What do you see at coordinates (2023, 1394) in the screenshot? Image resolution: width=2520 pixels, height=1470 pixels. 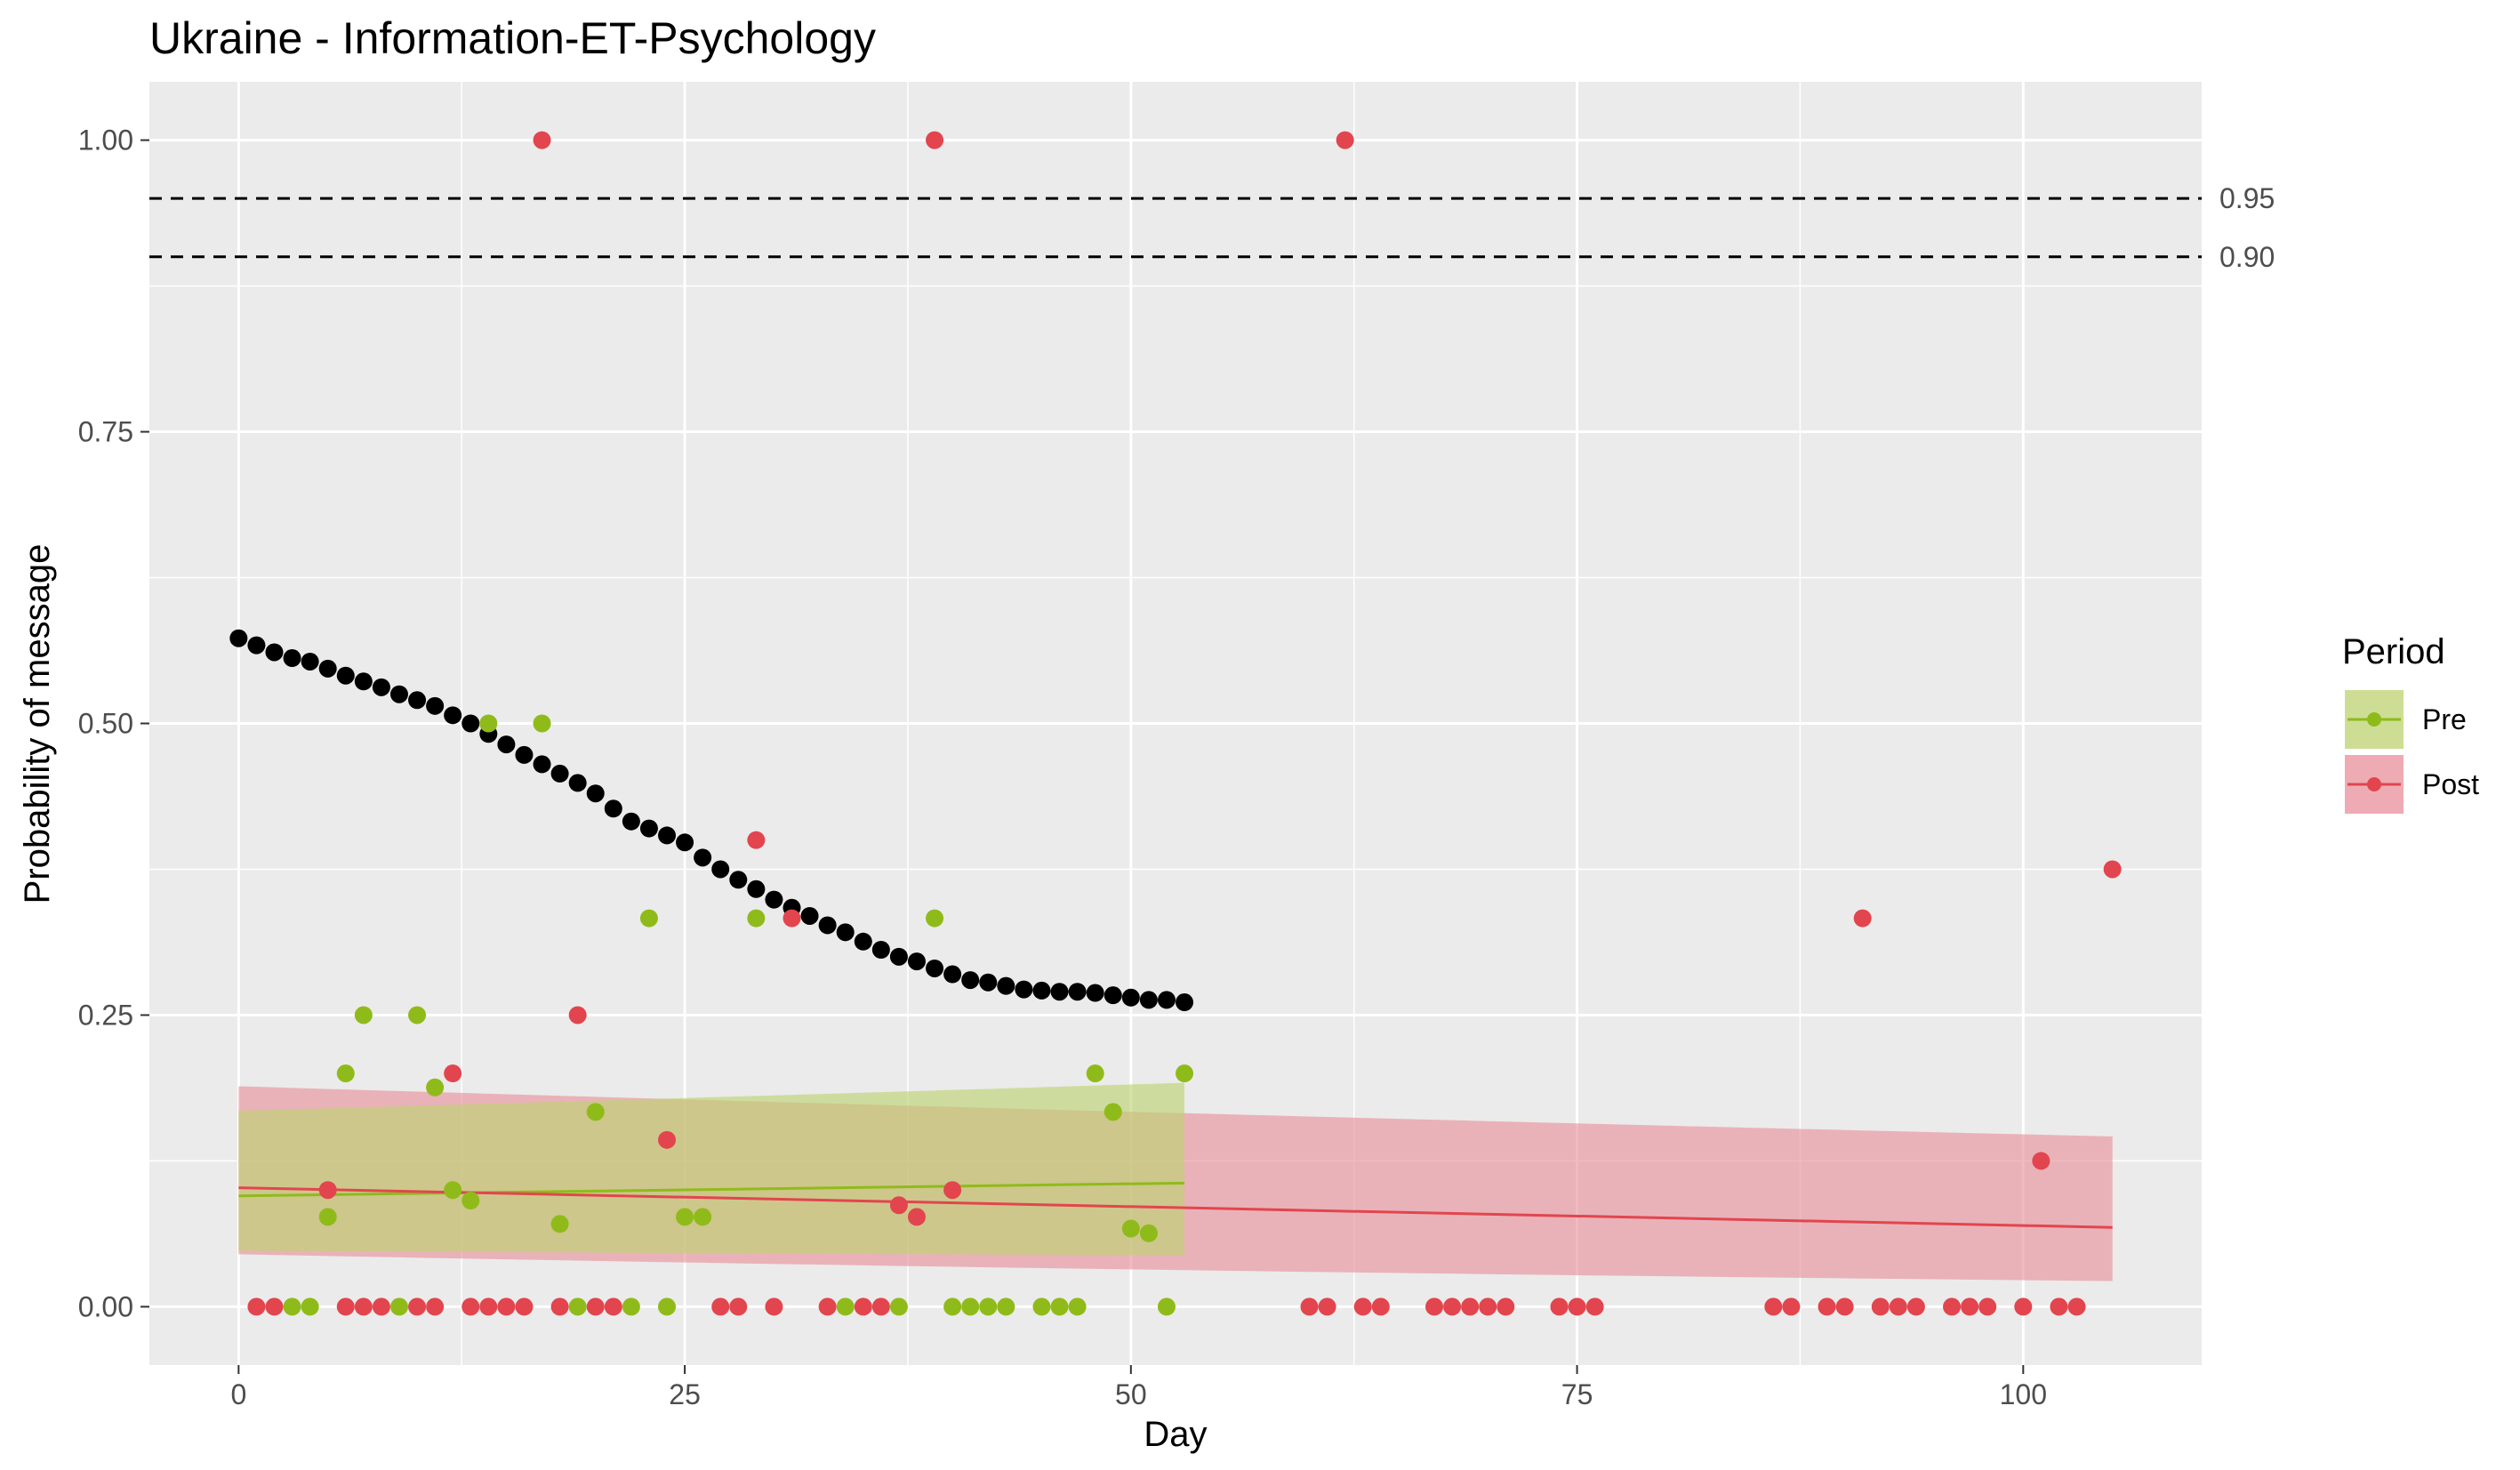 I see `x-tick-label: 100` at bounding box center [2023, 1394].